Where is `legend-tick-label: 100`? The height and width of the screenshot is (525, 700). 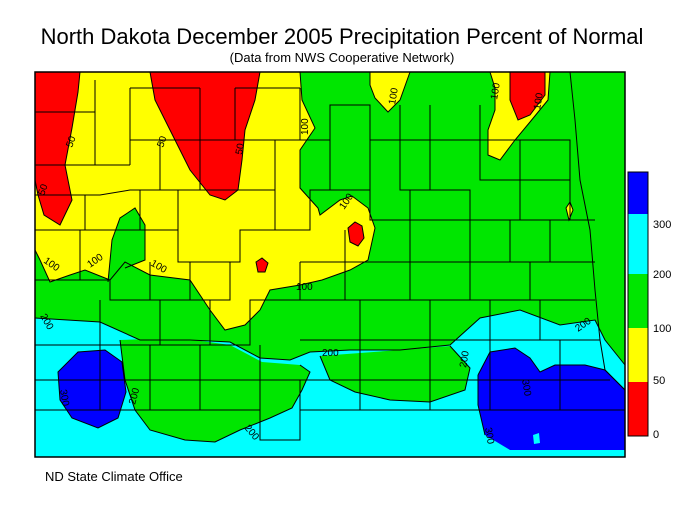 legend-tick-label: 100 is located at coordinates (662, 329).